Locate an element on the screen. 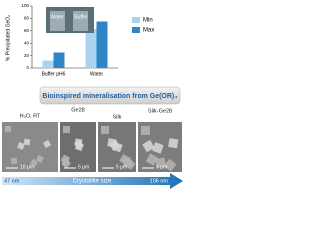 The image size is (320, 240). y-axis-label: % Precipitated GeO₂ is located at coordinates (8, 38).